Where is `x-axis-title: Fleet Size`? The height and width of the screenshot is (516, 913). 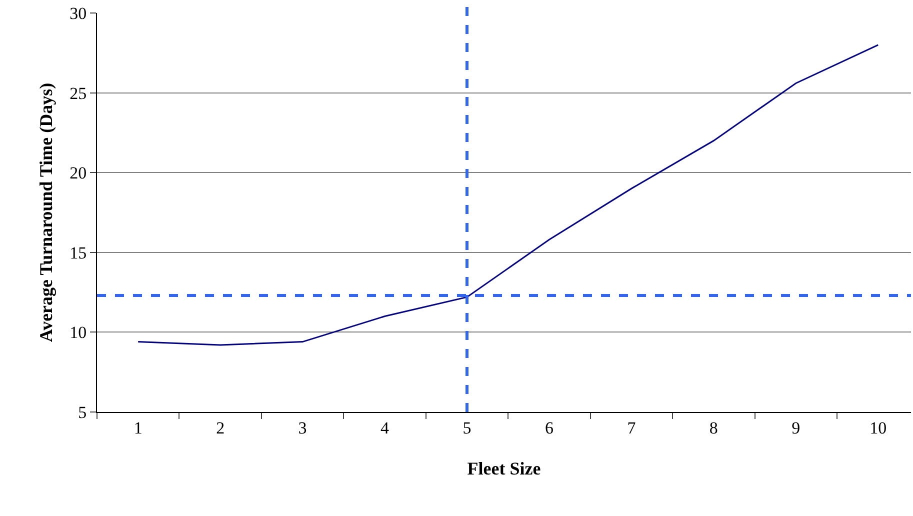 x-axis-title: Fleet Size is located at coordinates (504, 468).